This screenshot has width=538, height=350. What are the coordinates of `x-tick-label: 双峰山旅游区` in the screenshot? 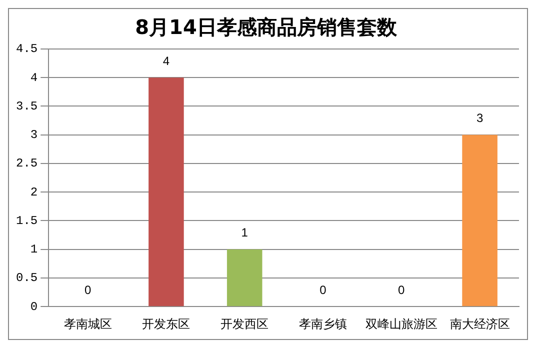 It's located at (401, 323).